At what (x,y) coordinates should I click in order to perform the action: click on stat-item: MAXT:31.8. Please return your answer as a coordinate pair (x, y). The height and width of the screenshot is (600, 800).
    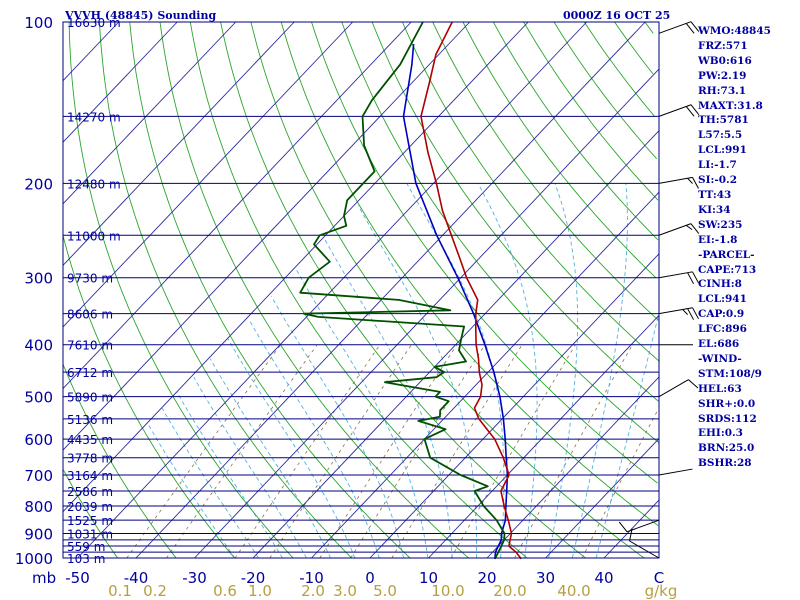
    Looking at the image, I should click on (730, 105).